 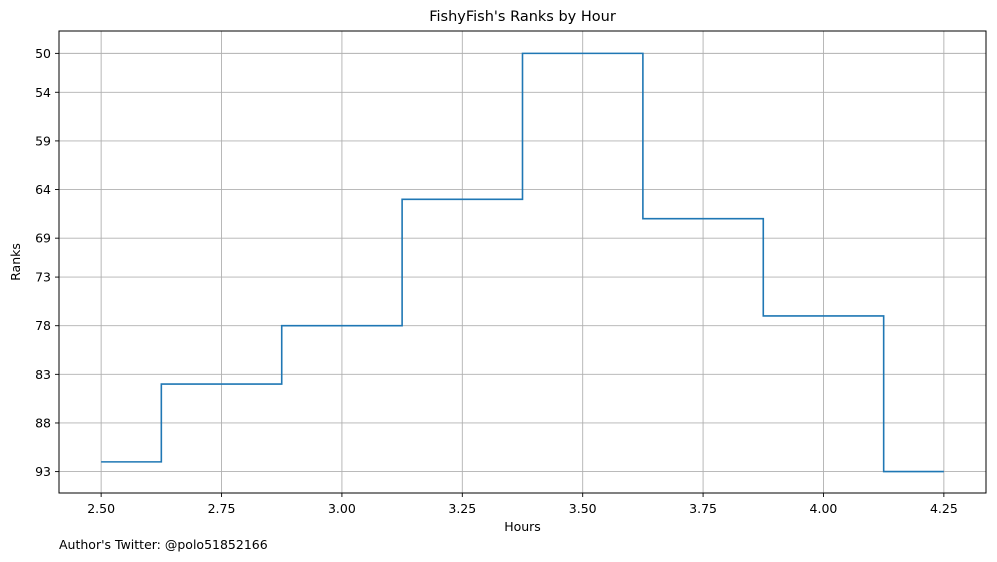 What do you see at coordinates (43, 53) in the screenshot?
I see `y-tick-label: 50` at bounding box center [43, 53].